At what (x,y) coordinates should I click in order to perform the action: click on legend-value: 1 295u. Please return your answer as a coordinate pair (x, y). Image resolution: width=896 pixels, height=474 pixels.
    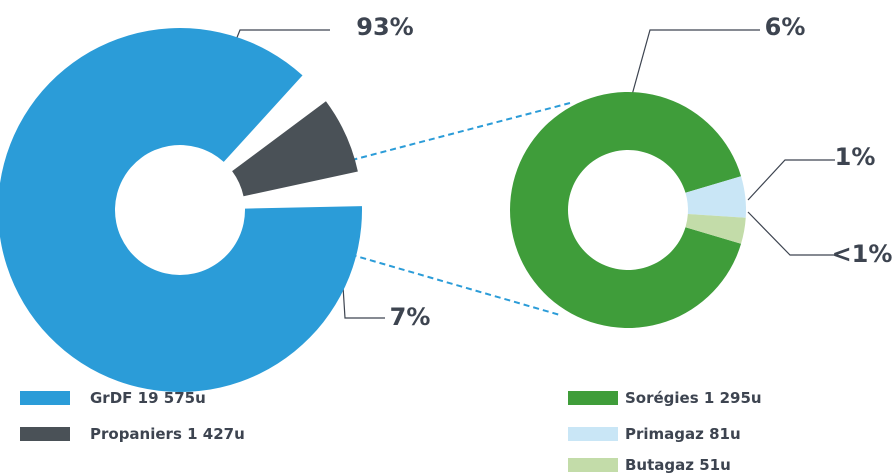
    Looking at the image, I should click on (733, 398).